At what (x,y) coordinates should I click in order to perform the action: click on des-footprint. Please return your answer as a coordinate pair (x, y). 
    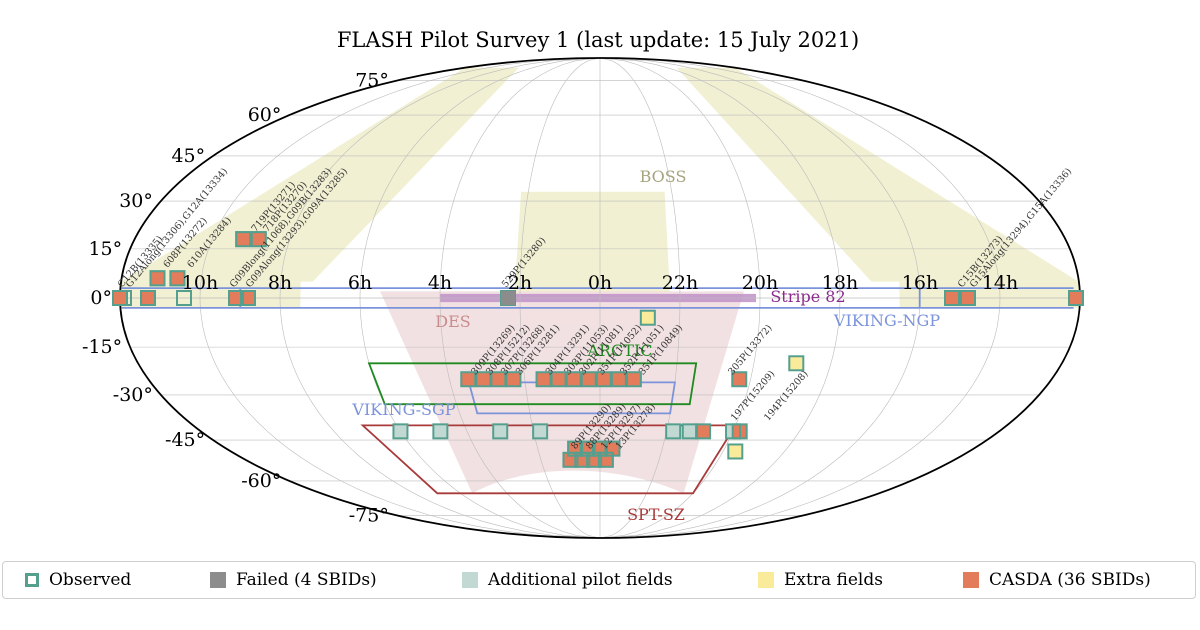
    Looking at the image, I should click on (562, 392).